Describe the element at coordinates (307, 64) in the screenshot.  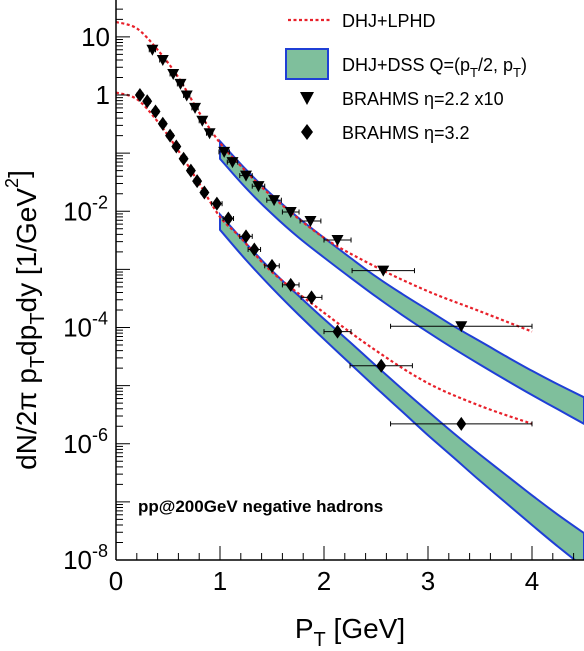
I see `legend-band-swatch` at that location.